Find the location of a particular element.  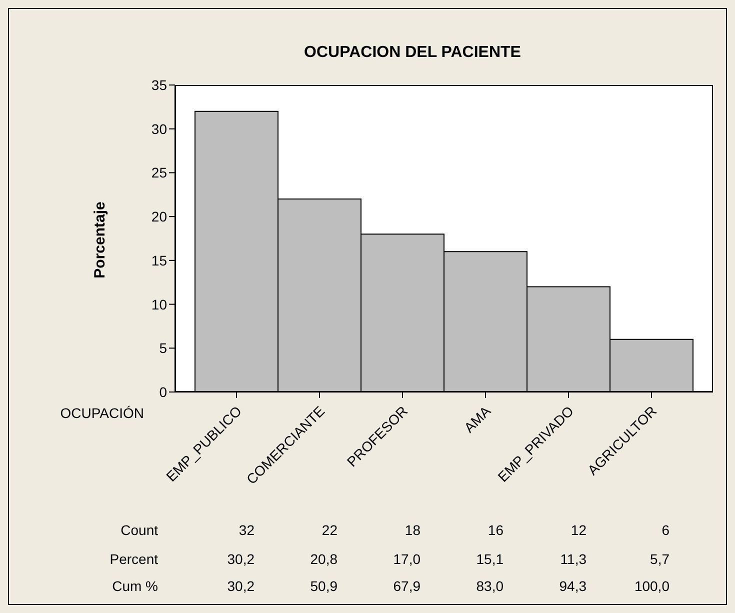

text: 67,9 is located at coordinates (406, 586).